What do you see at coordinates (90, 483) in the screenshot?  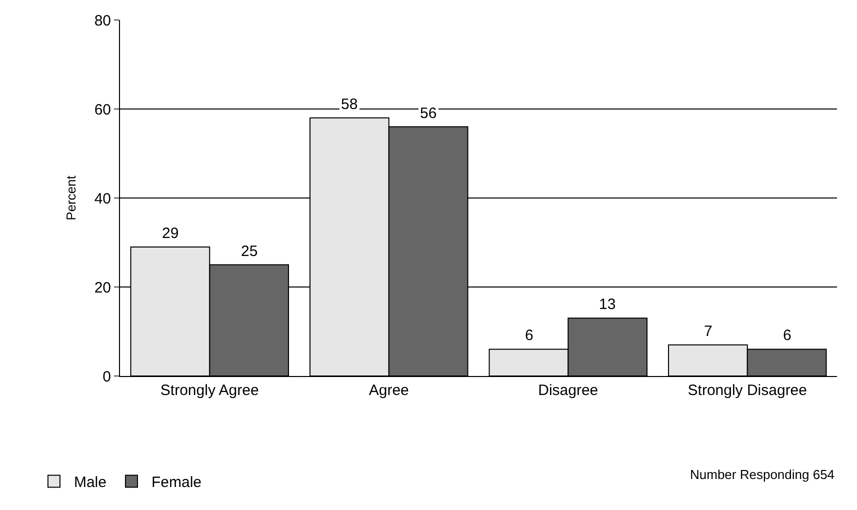 I see `legend-label: Male` at bounding box center [90, 483].